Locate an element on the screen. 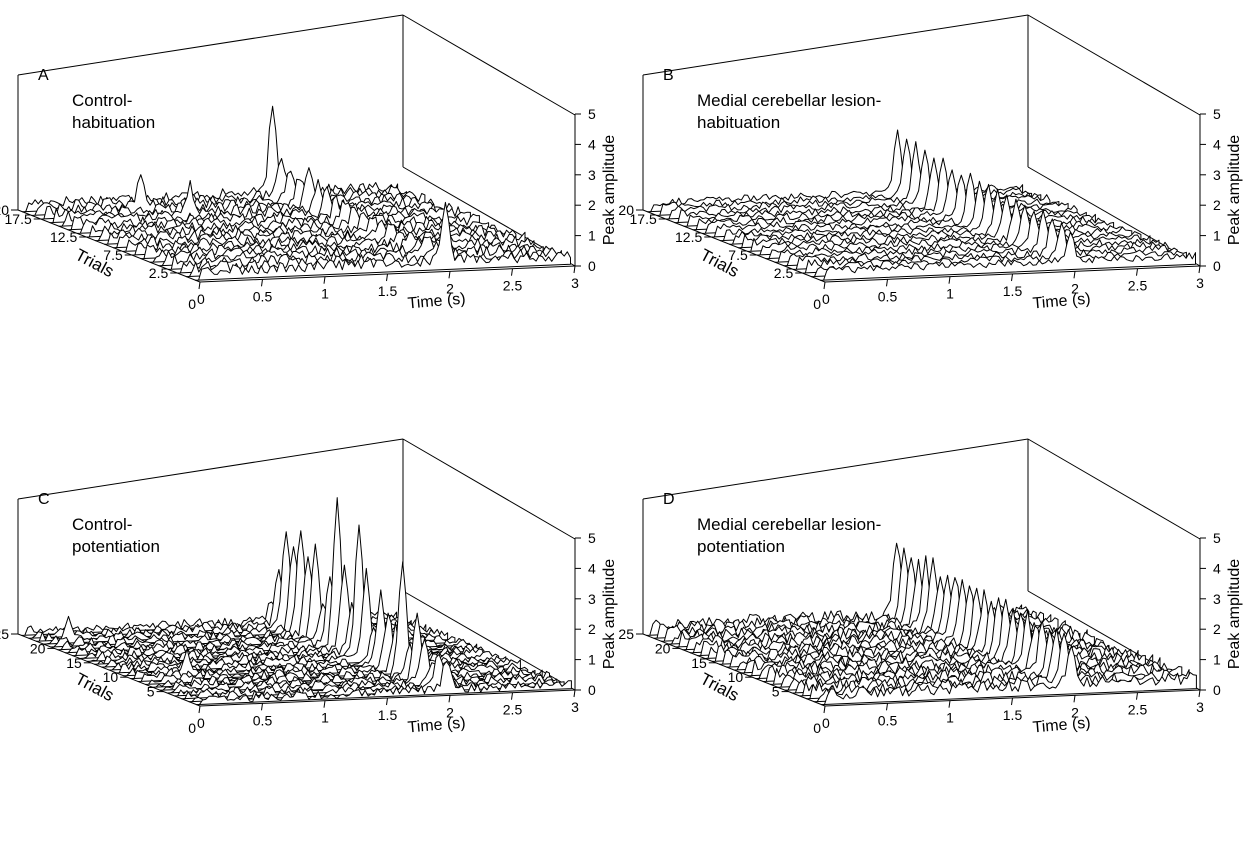  time-tick-label: 2 is located at coordinates (450, 712).